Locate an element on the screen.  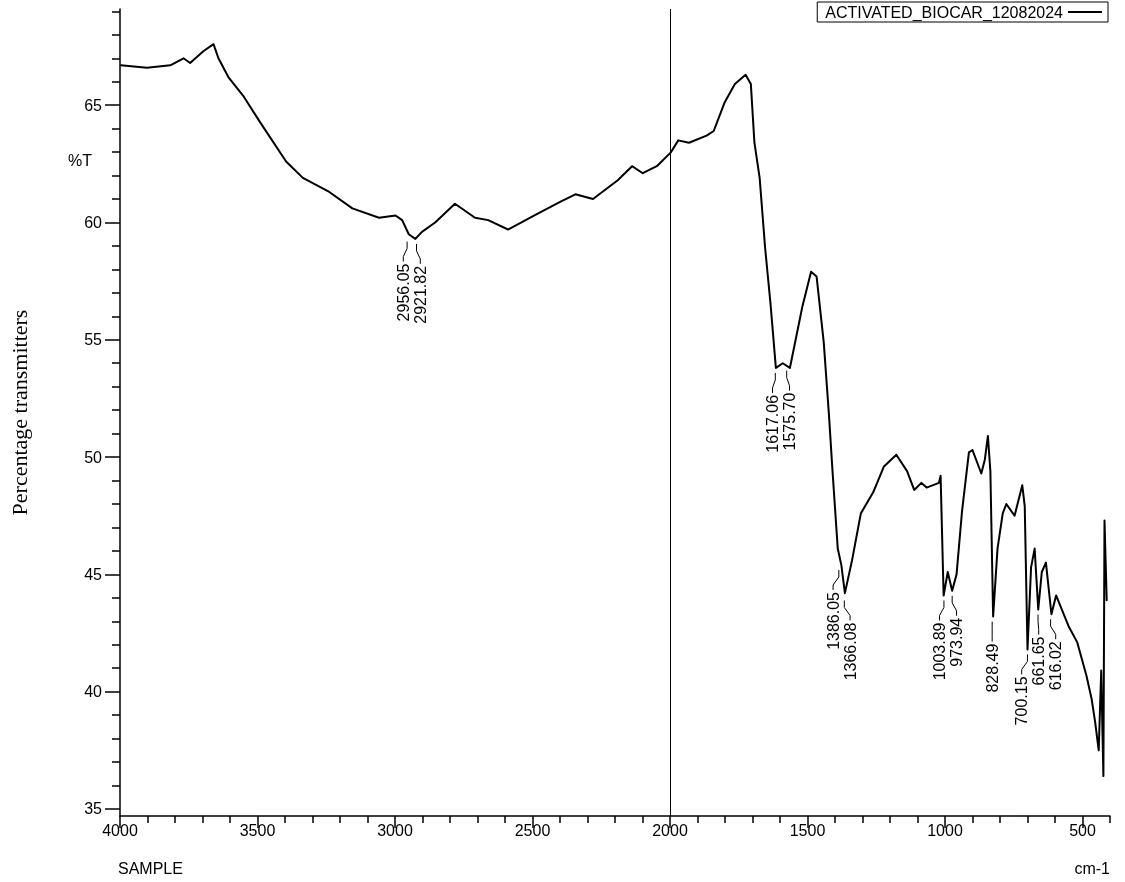
y-tick-label: 55 is located at coordinates (93, 340).